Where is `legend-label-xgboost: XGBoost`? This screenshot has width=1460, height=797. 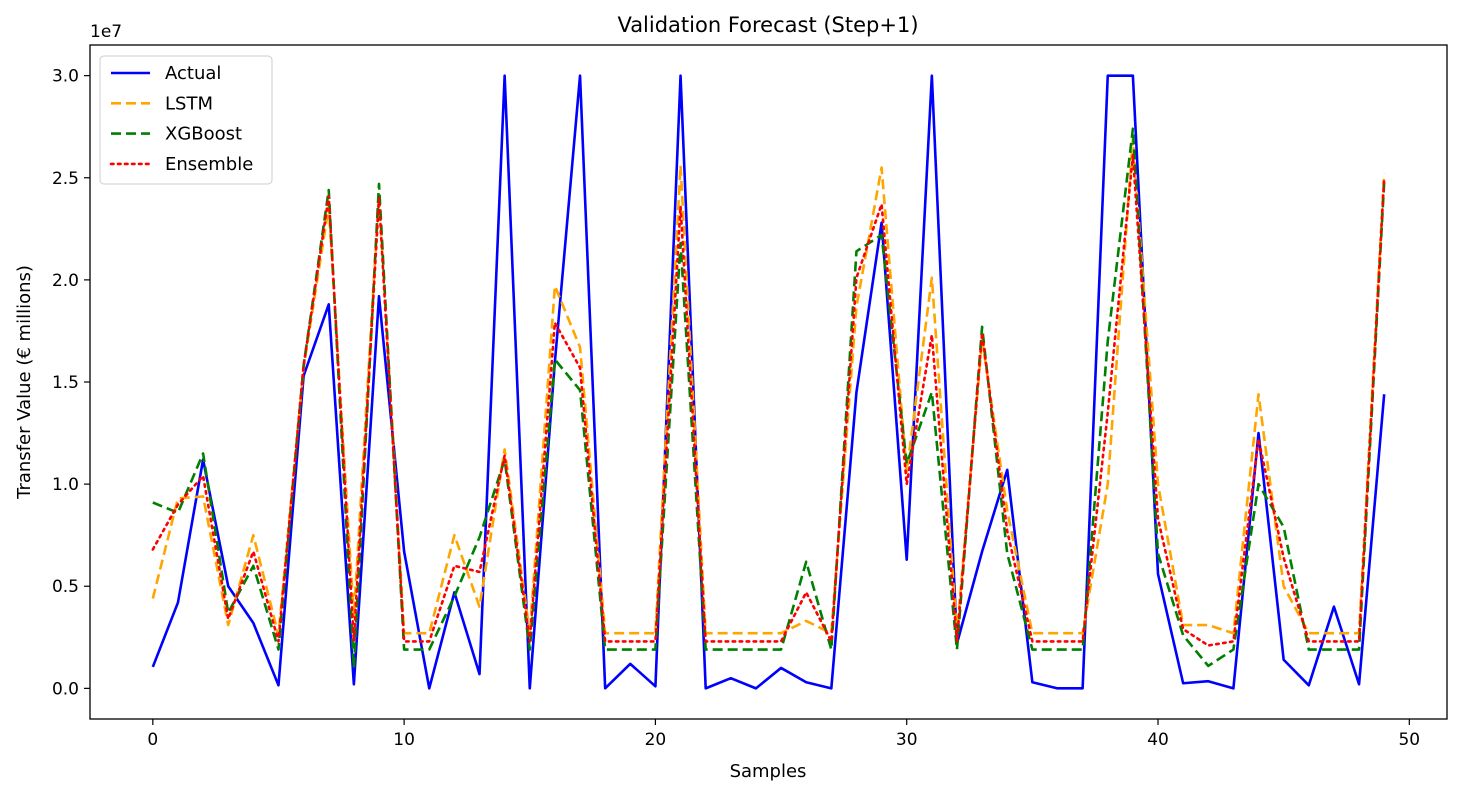 legend-label-xgboost: XGBoost is located at coordinates (203, 134).